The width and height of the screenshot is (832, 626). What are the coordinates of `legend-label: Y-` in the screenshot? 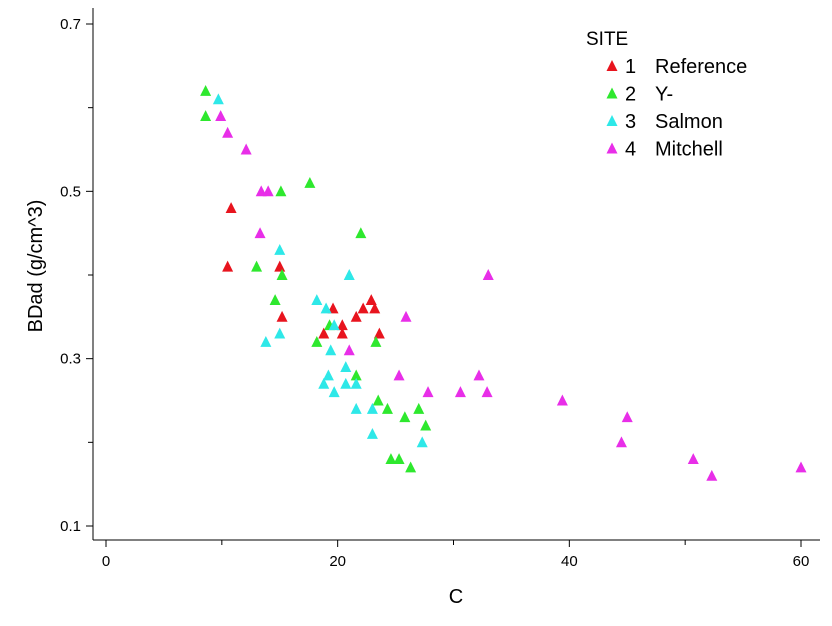 It's located at (664, 95).